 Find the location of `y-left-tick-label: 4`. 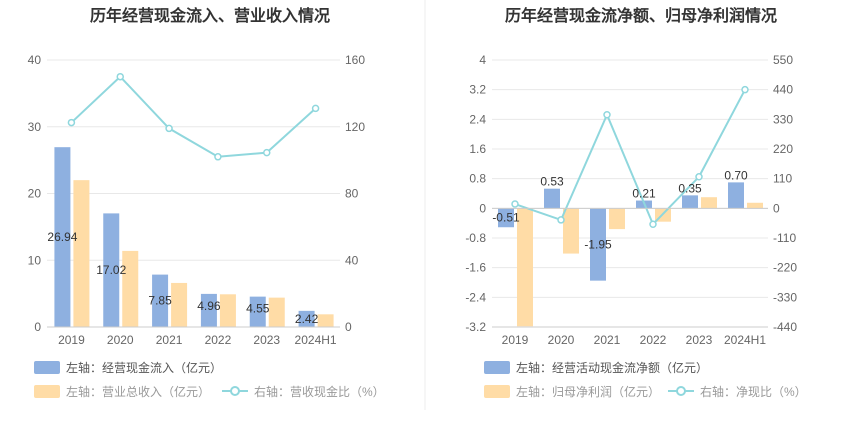

y-left-tick-label: 4 is located at coordinates (482, 60).